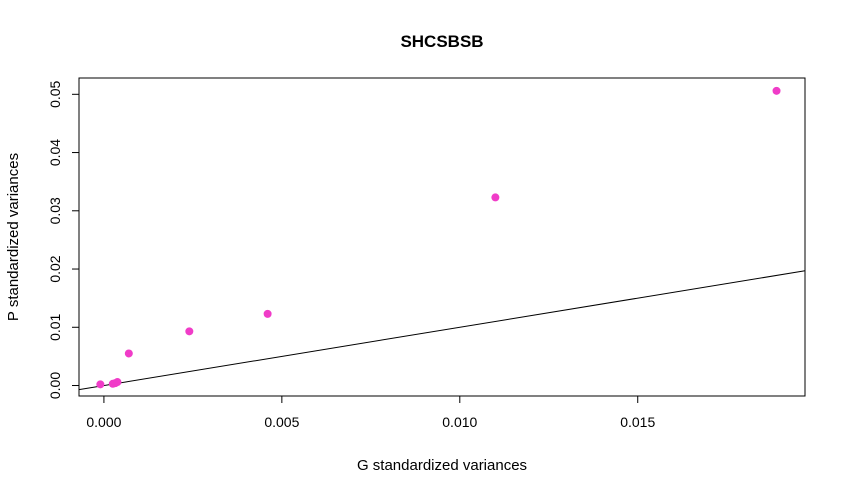 The width and height of the screenshot is (846, 494). What do you see at coordinates (55, 268) in the screenshot?
I see `y-tick-label: 0.02` at bounding box center [55, 268].